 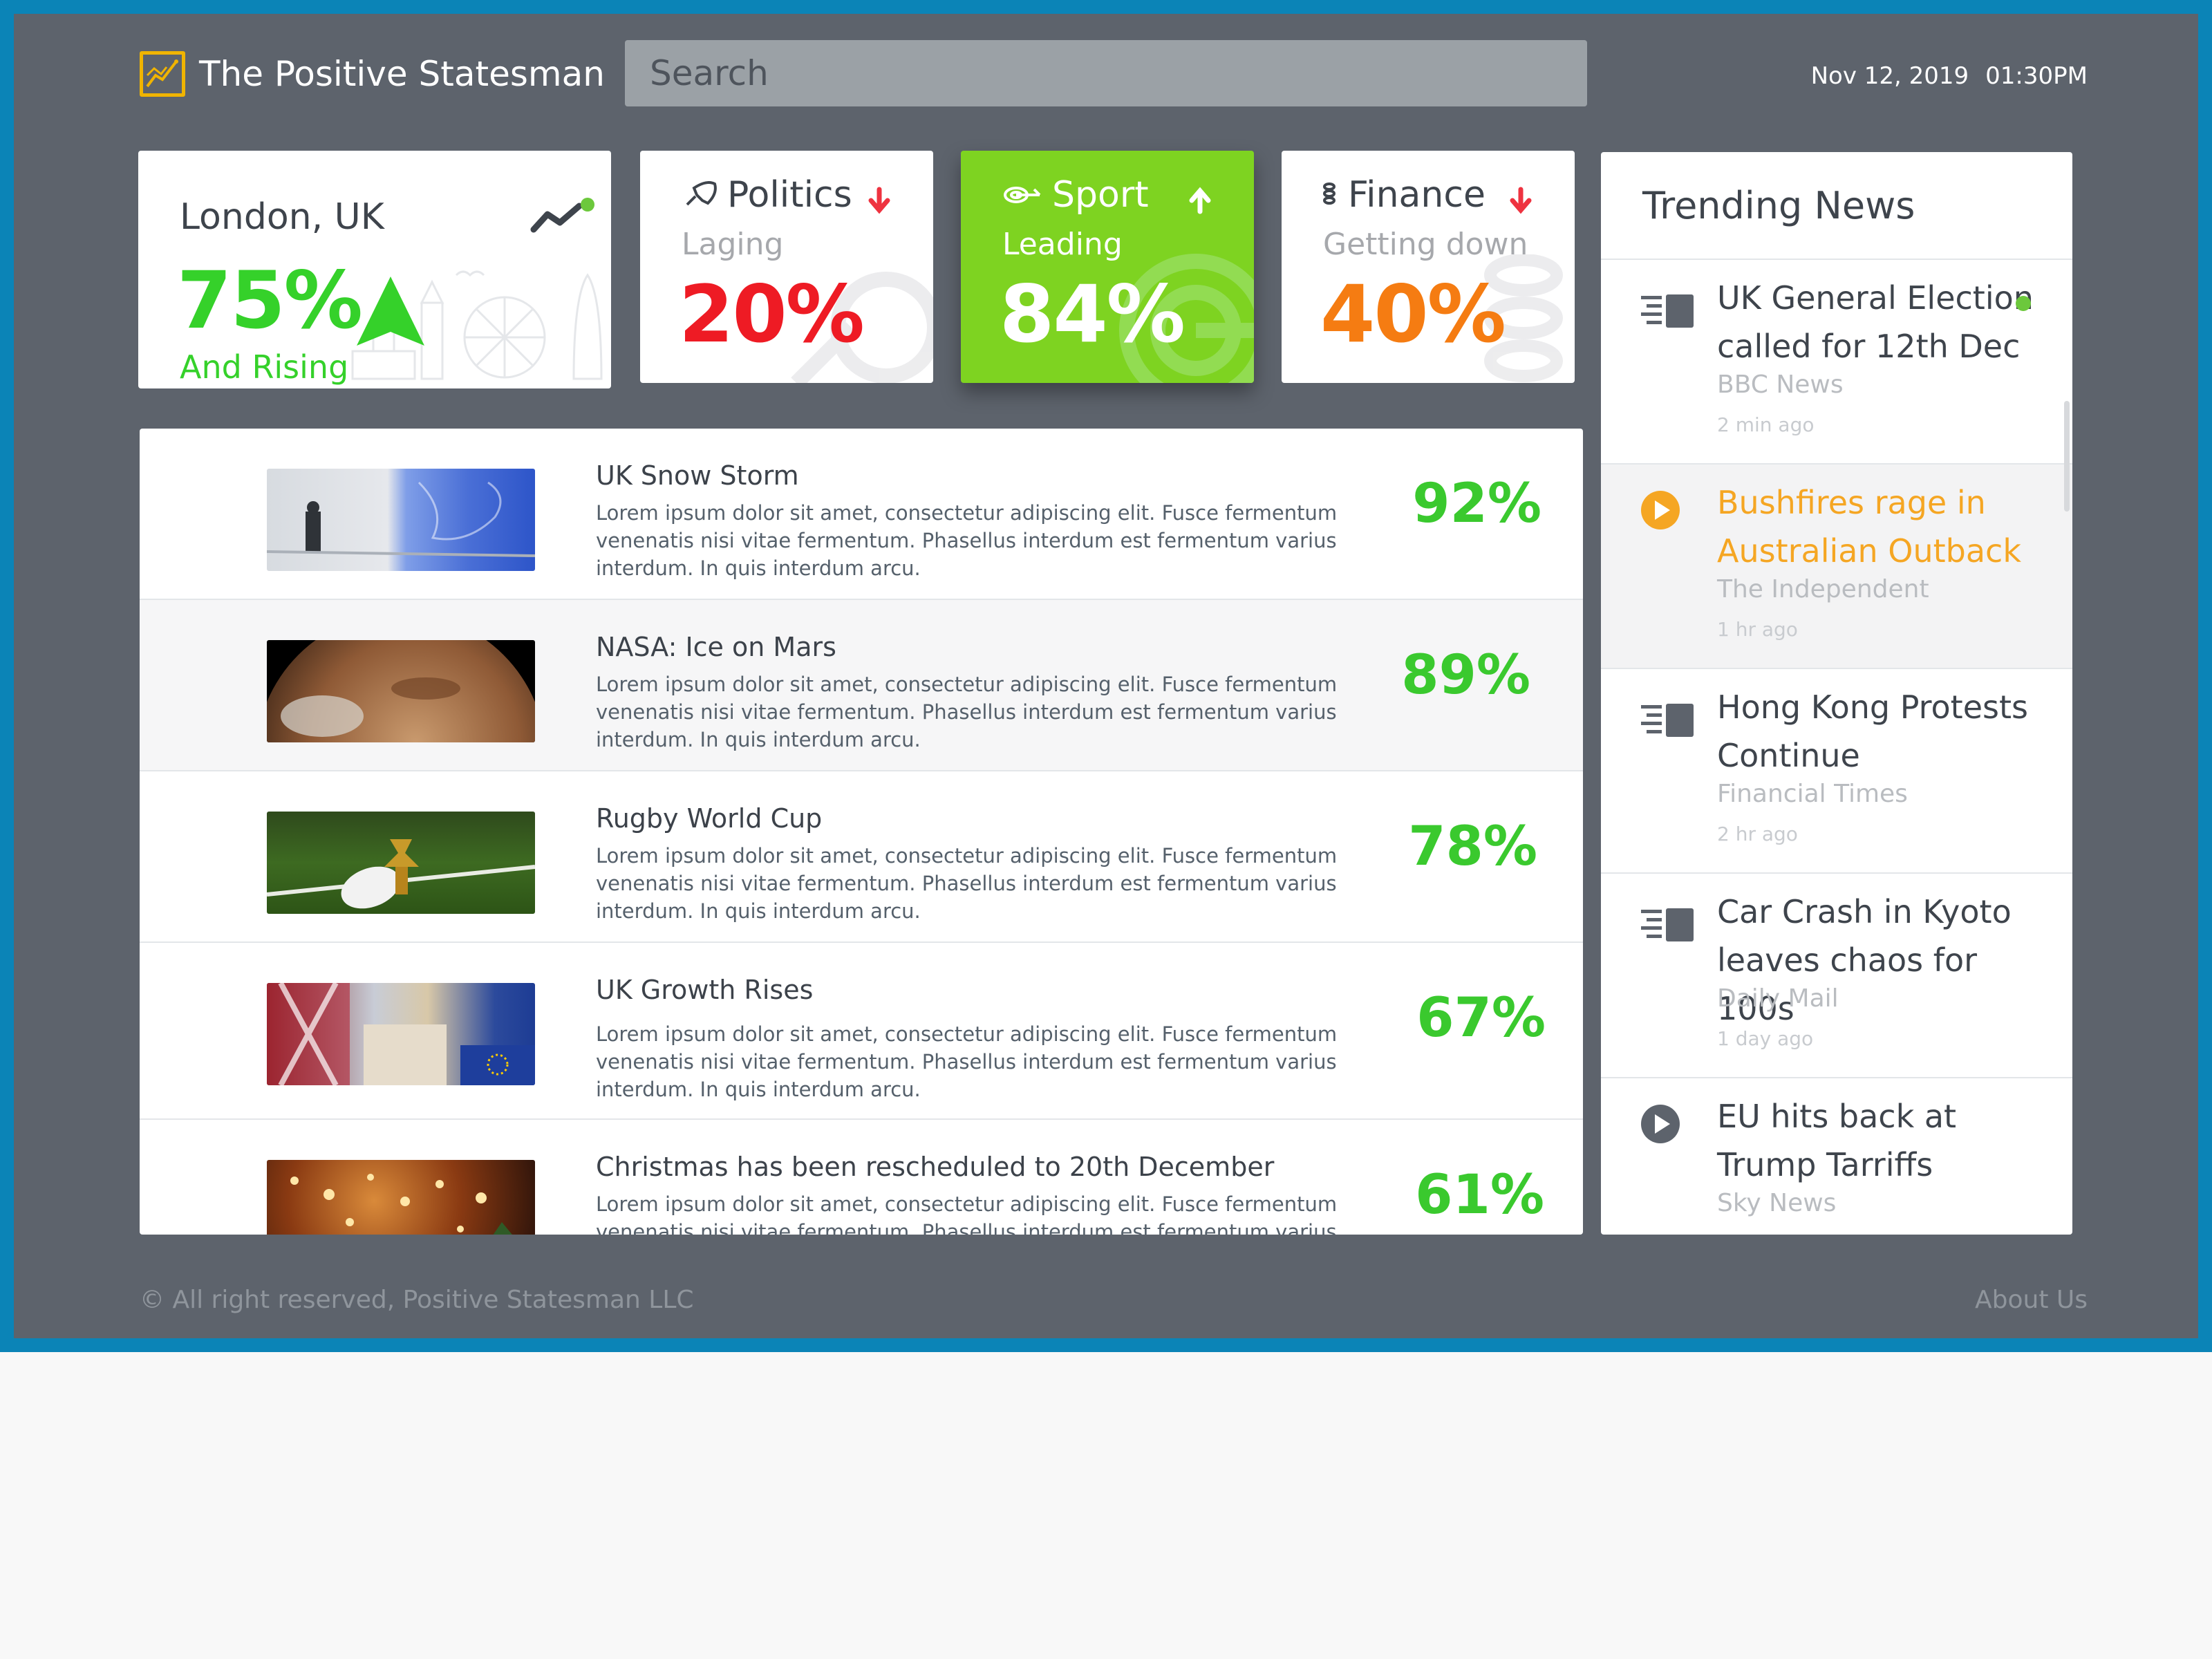 What do you see at coordinates (701, 194) in the screenshot?
I see `rocket-icon` at bounding box center [701, 194].